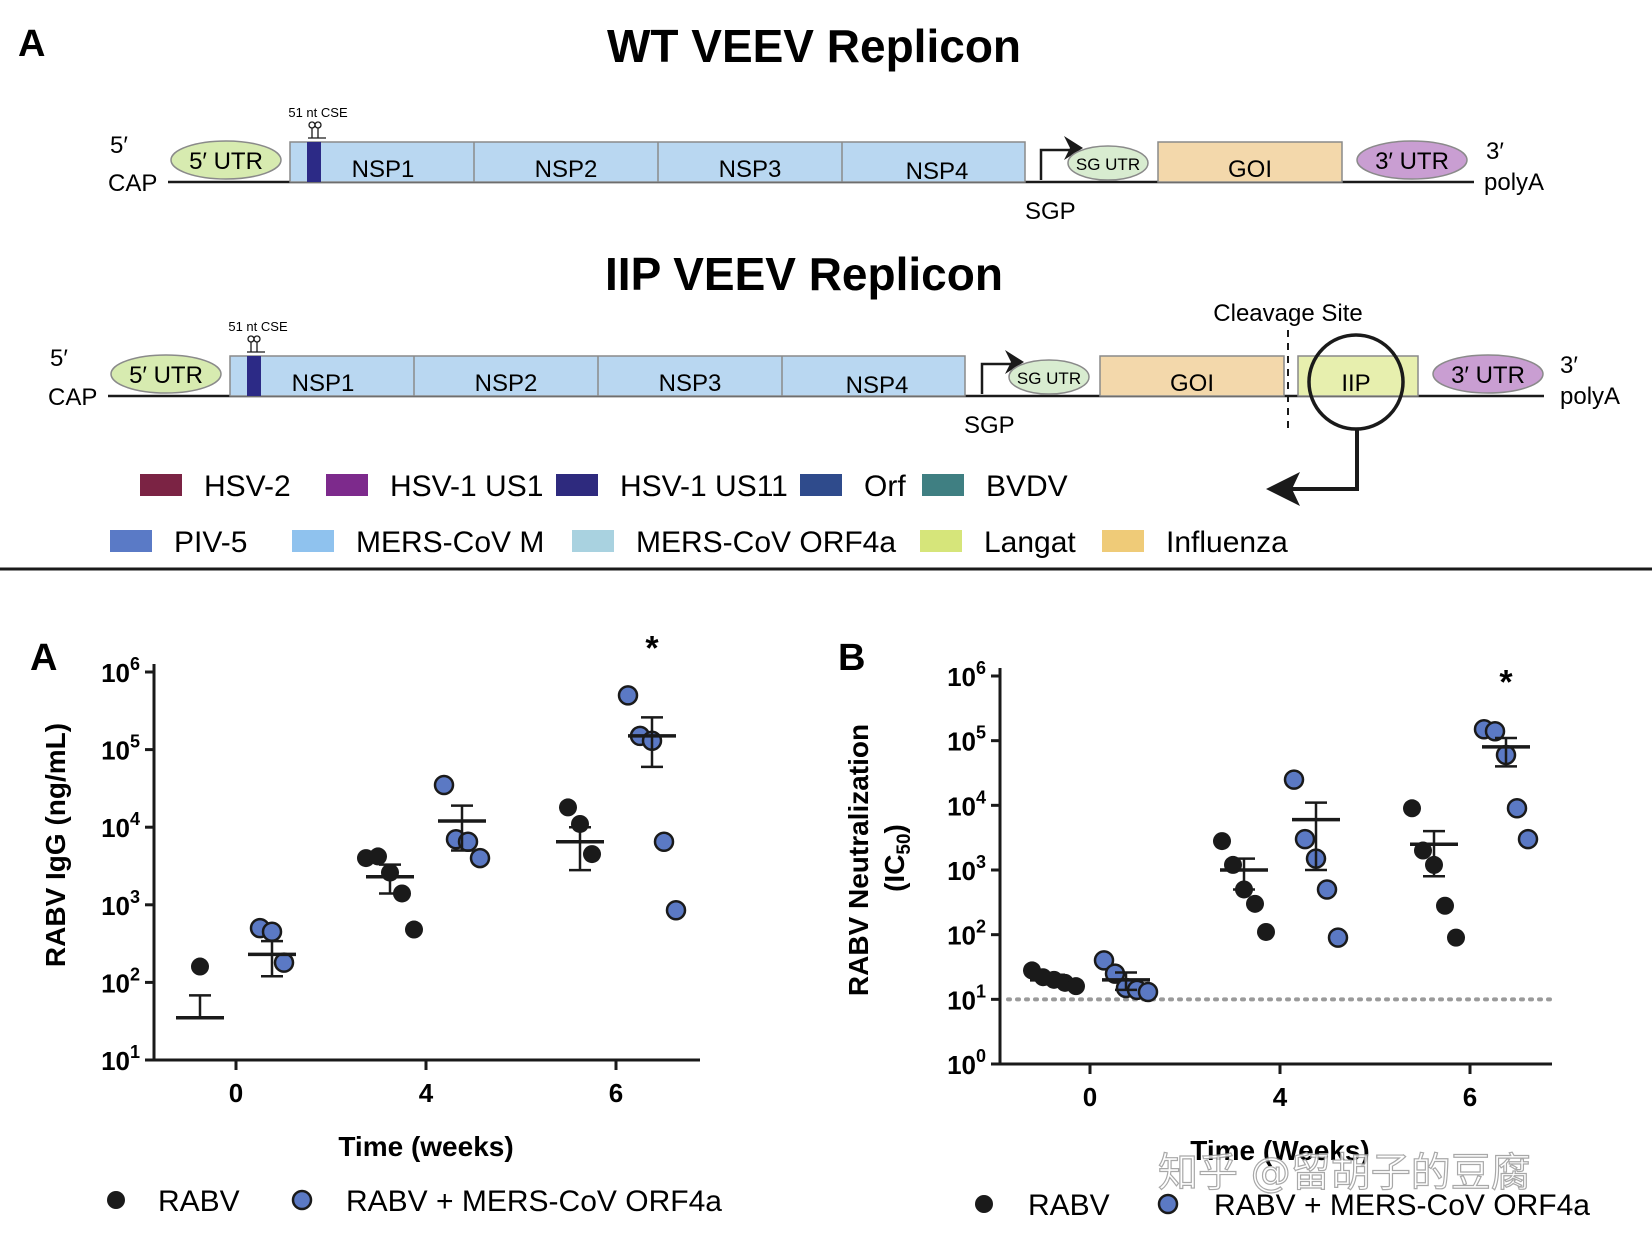 This screenshot has width=1652, height=1236. Describe the element at coordinates (132, 183) in the screenshot. I see `wt-cap: CAP` at that location.